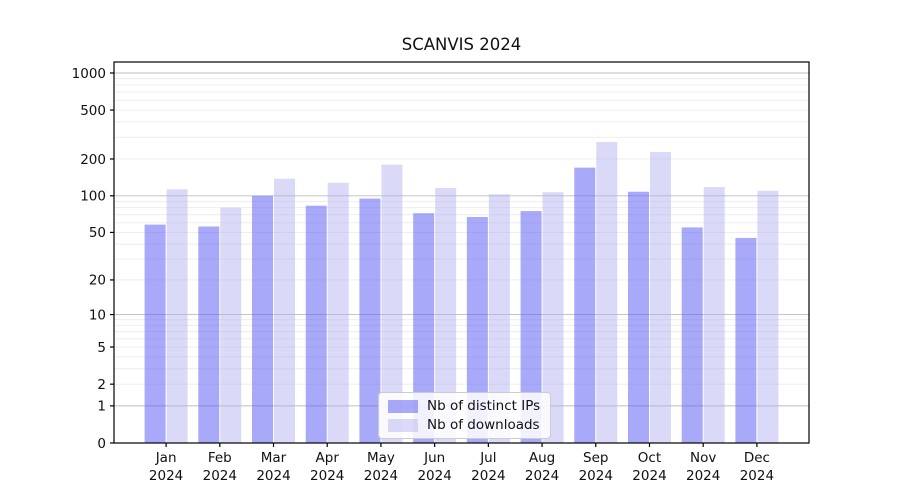  What do you see at coordinates (155, 333) in the screenshot?
I see `bar-distinct-ips-jan` at bounding box center [155, 333].